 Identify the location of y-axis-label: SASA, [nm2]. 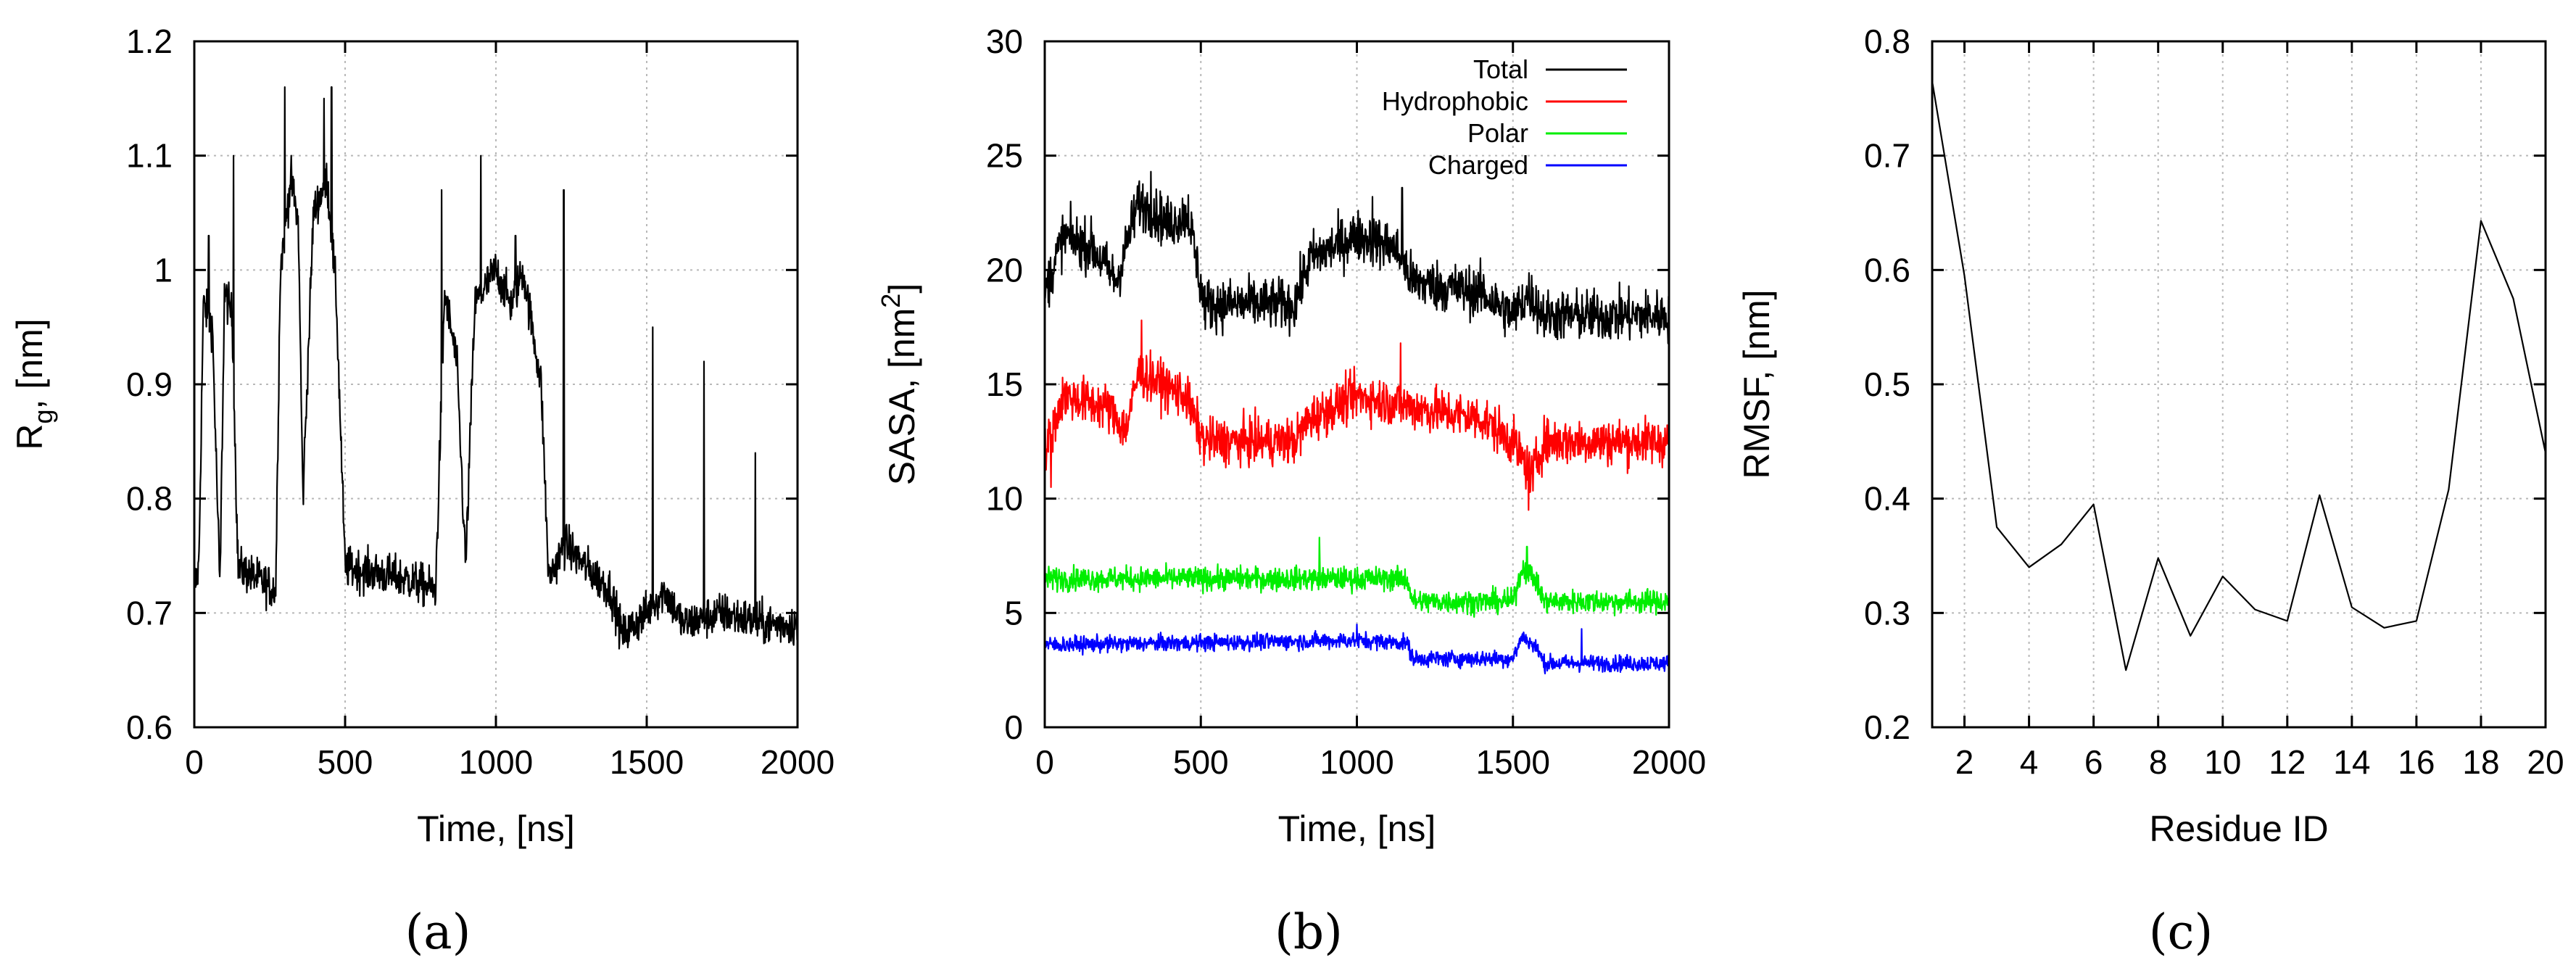
(899, 384).